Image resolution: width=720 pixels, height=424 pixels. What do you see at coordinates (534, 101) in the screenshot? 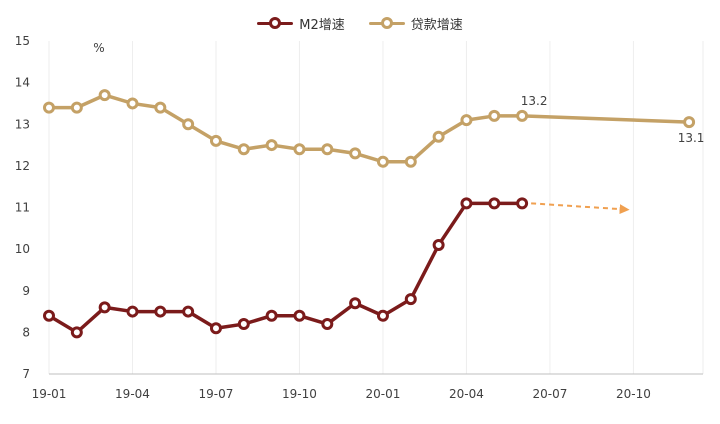
I see `data-label: 13.2` at bounding box center [534, 101].